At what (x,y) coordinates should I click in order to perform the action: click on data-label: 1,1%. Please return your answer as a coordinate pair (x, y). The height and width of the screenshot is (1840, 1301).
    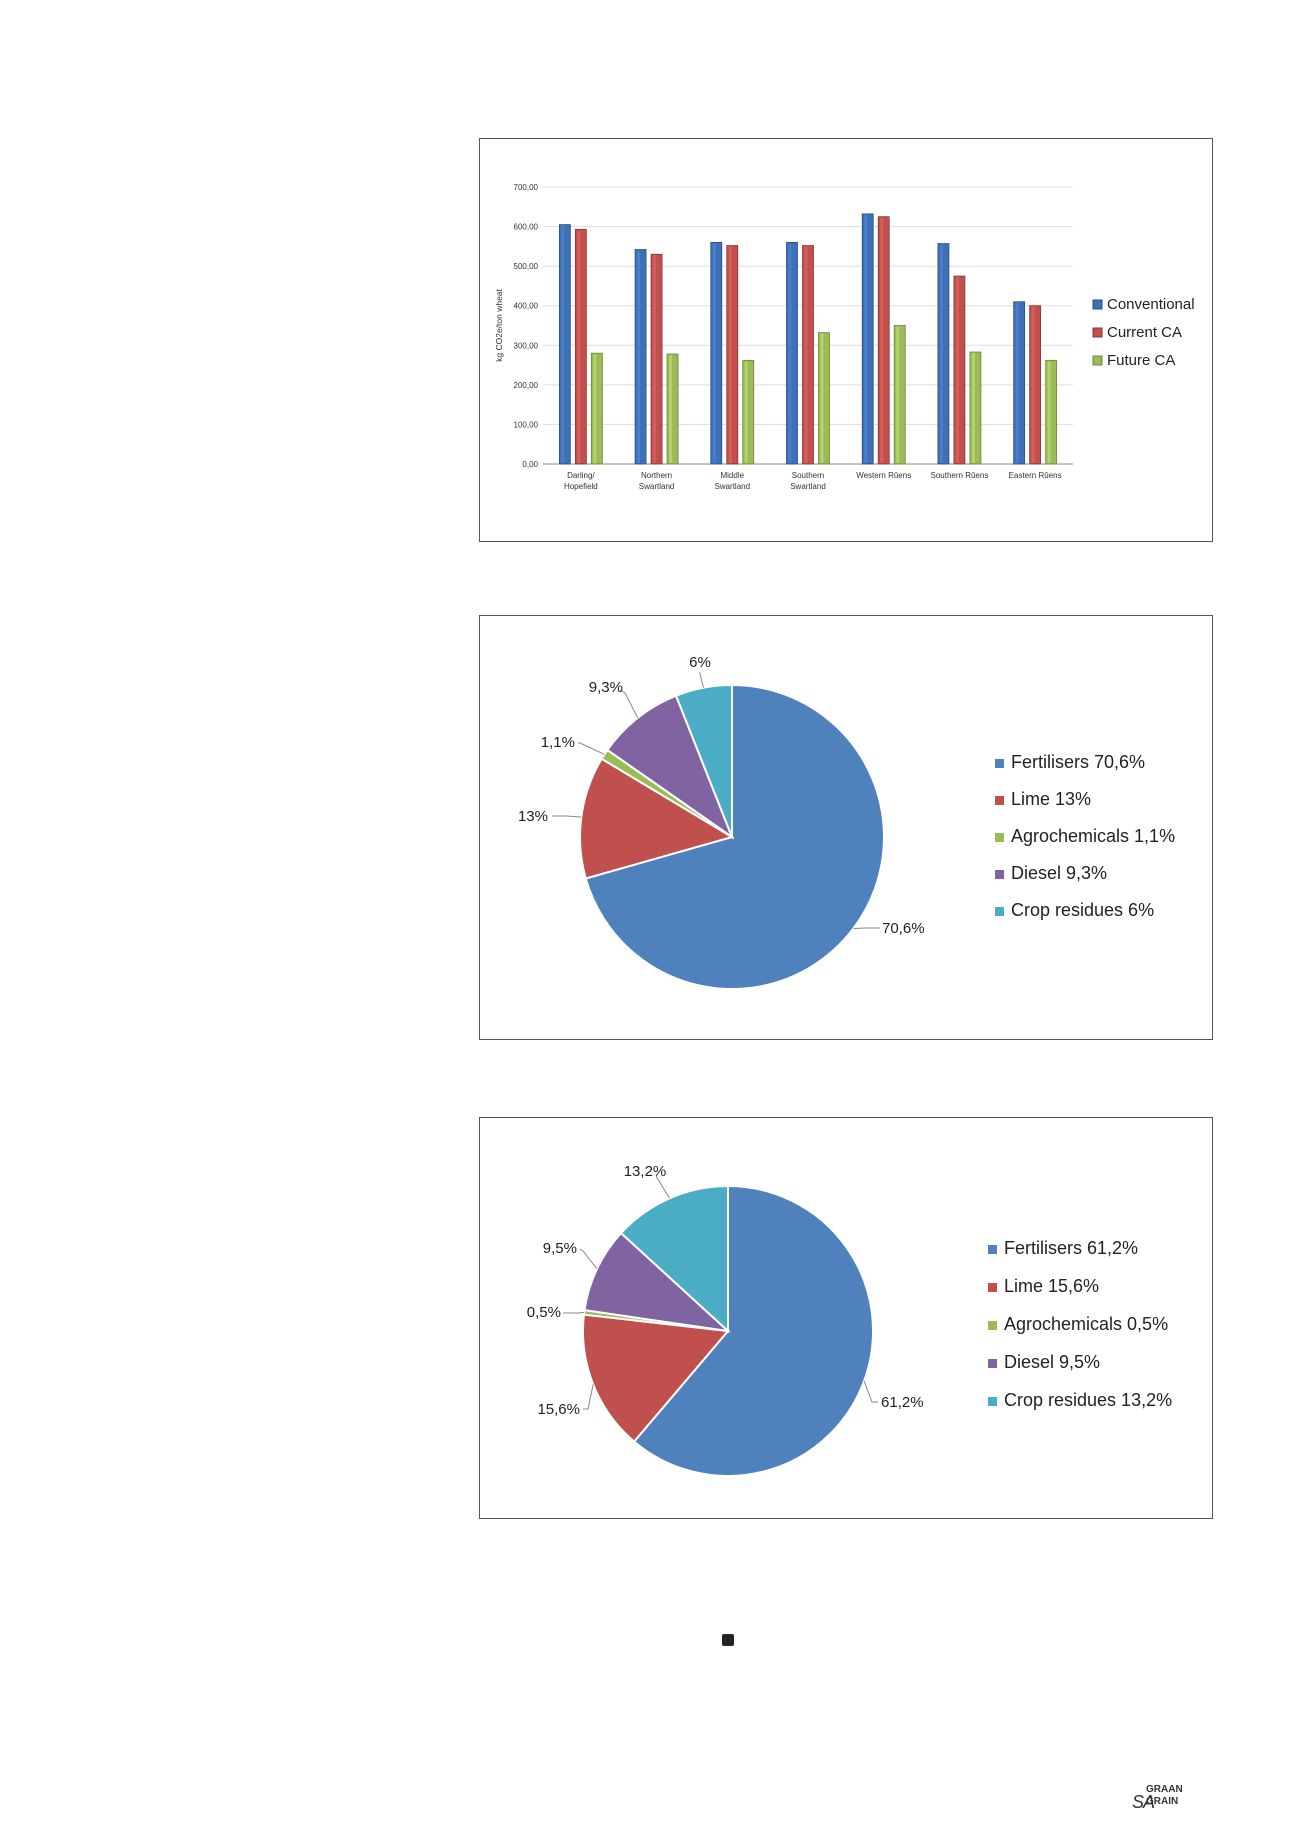
    Looking at the image, I should click on (558, 742).